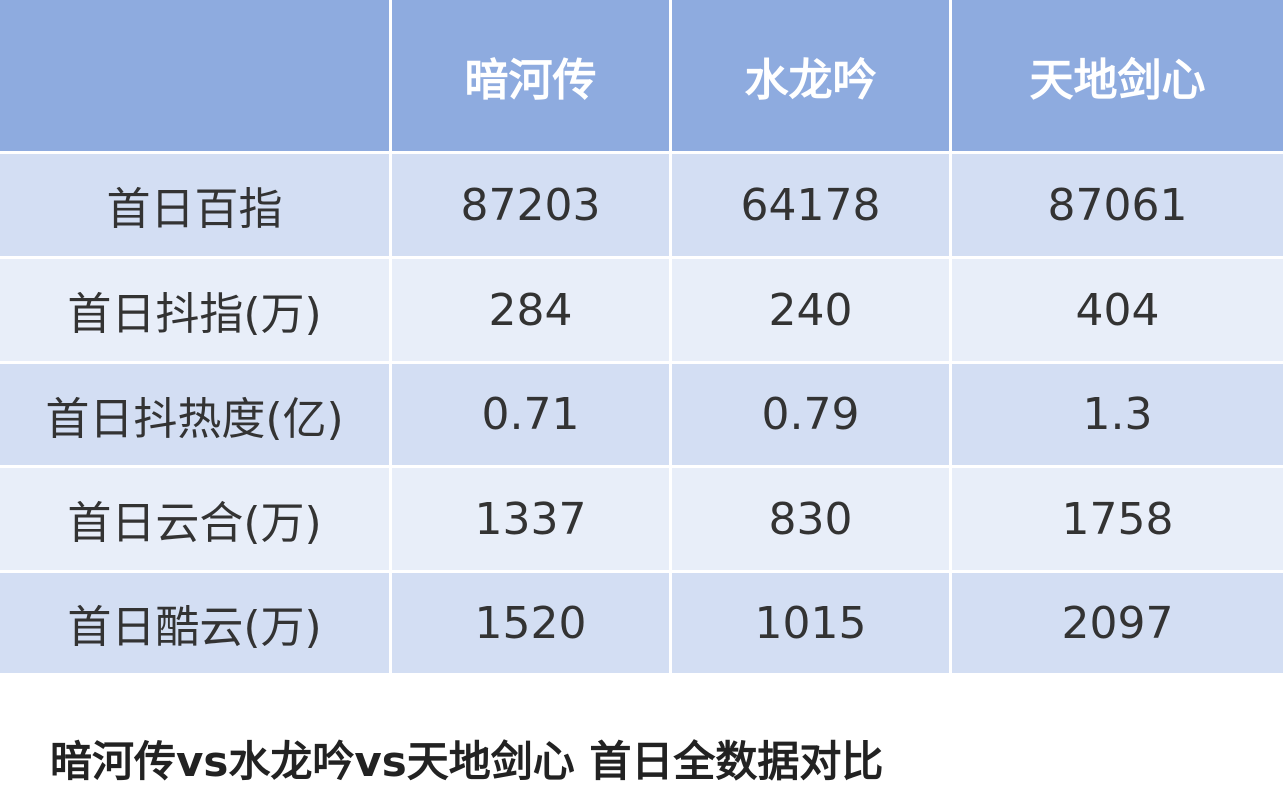 This screenshot has height=810, width=1283. What do you see at coordinates (810, 205) in the screenshot?
I see `data-cell: 64178` at bounding box center [810, 205].